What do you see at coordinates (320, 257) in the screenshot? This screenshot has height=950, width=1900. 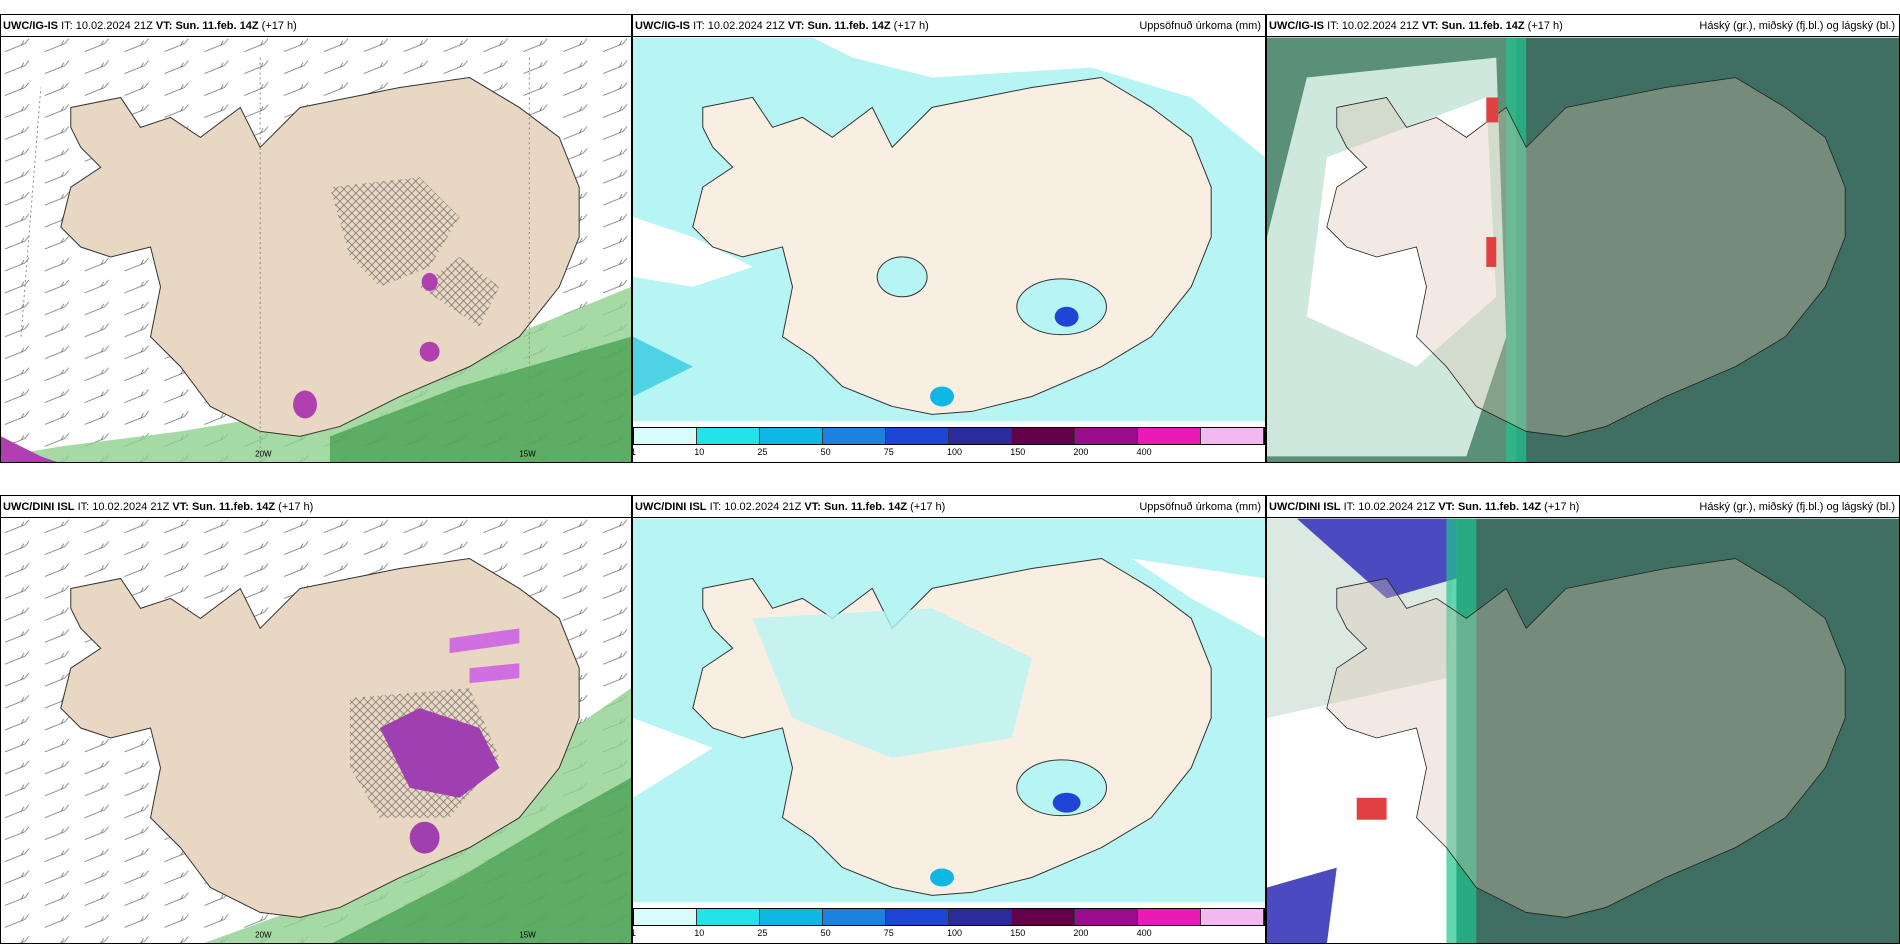 I see `iceland-land` at bounding box center [320, 257].